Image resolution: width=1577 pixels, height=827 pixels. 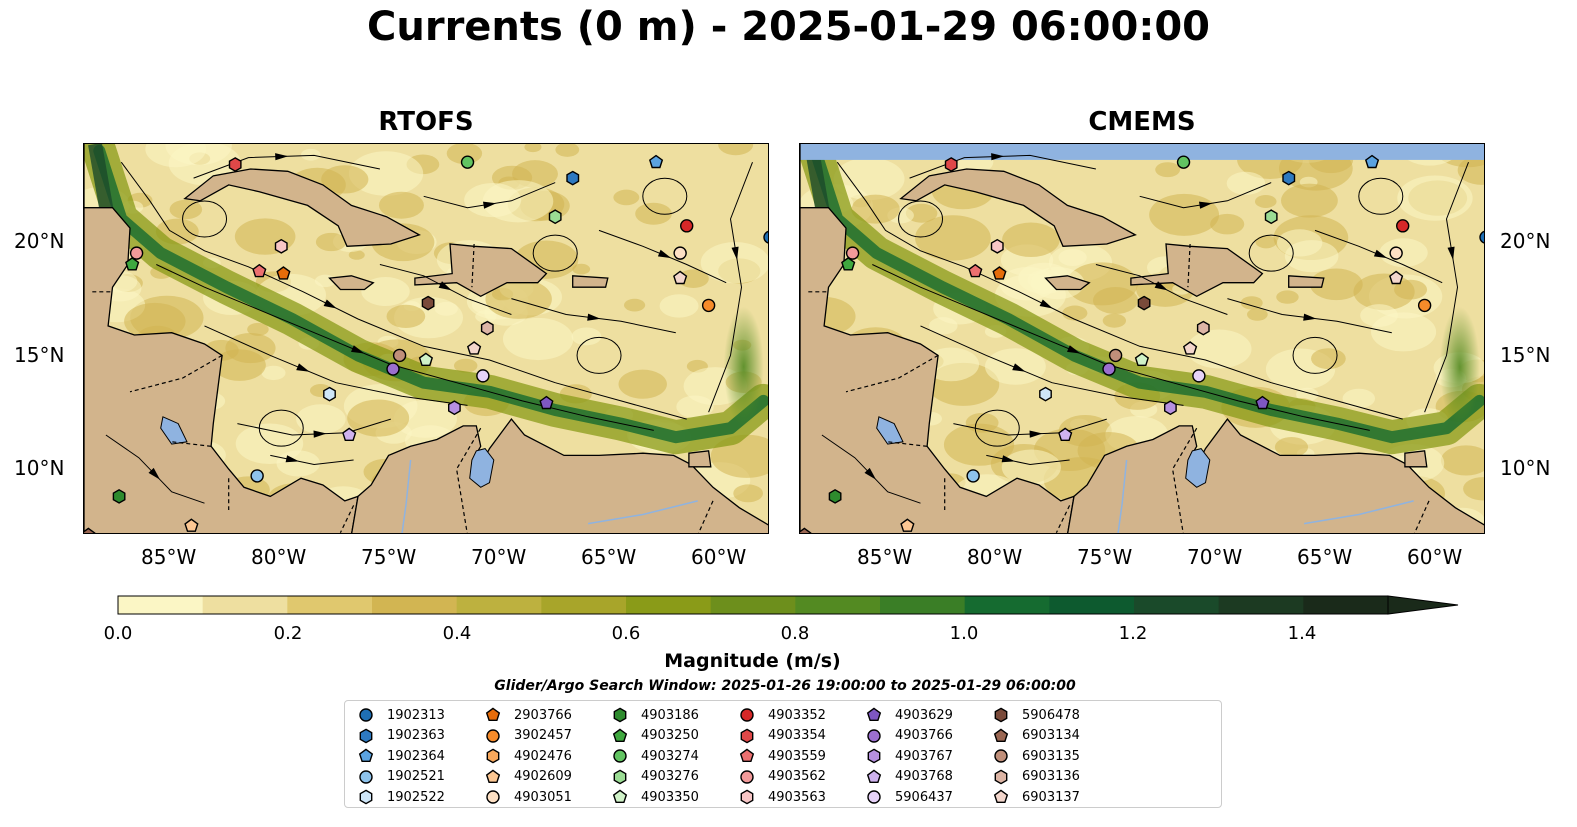 I want to click on legend-item: 5906437, so click(x=909, y=797).